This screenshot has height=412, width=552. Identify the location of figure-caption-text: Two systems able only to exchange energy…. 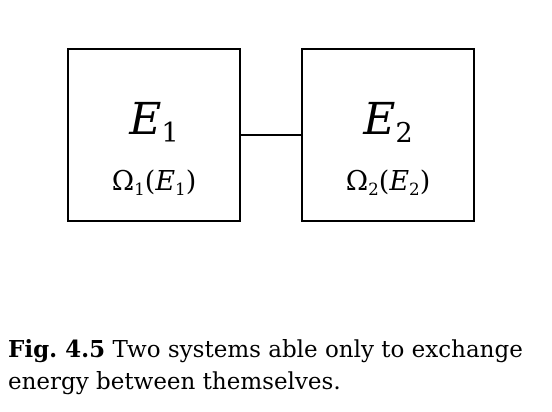
(265, 366).